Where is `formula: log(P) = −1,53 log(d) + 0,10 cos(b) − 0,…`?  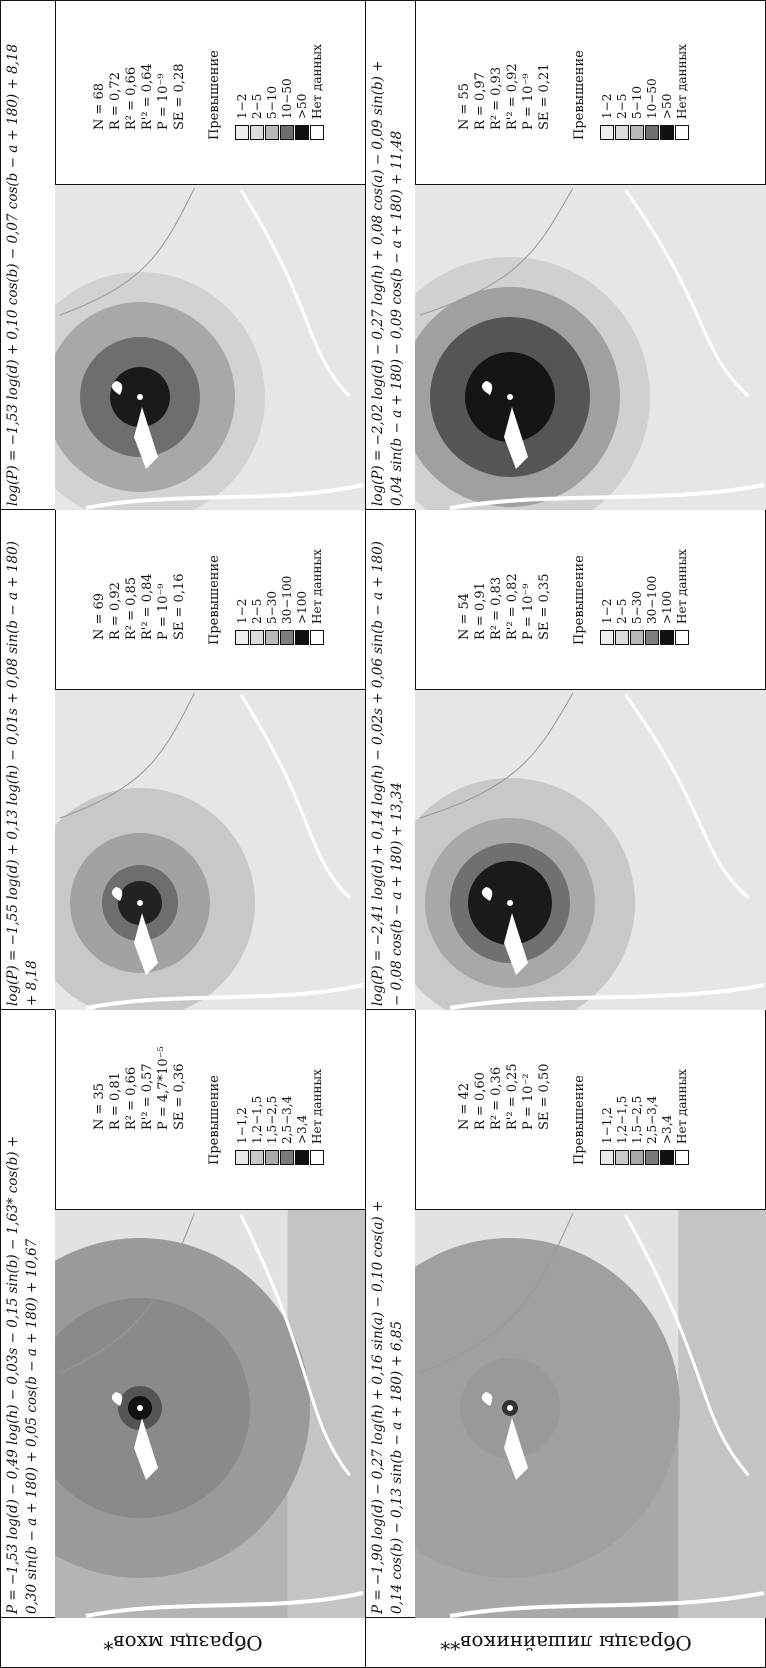
formula: log(P) = −1,53 log(d) + 0,10 cos(b) − 0,… is located at coordinates (13, 274).